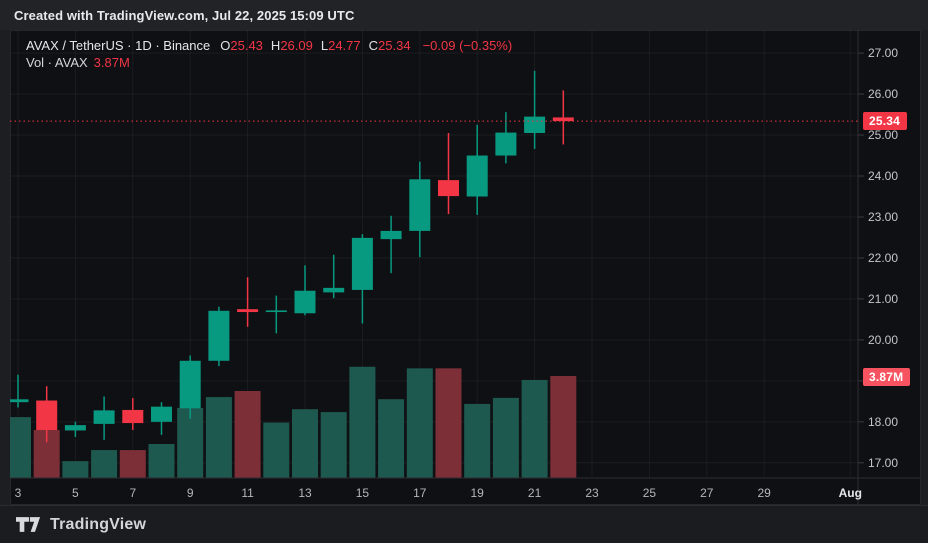  I want to click on volume-value: 3.87M, so click(111, 62).